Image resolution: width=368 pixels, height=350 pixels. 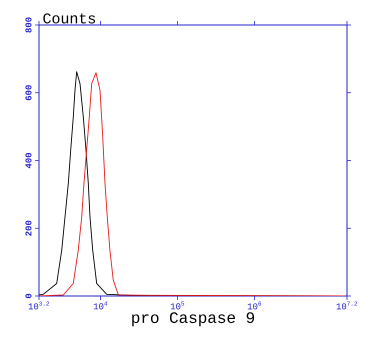 What do you see at coordinates (101, 306) in the screenshot?
I see `x-tick-label: 10$^{4}$` at bounding box center [101, 306].